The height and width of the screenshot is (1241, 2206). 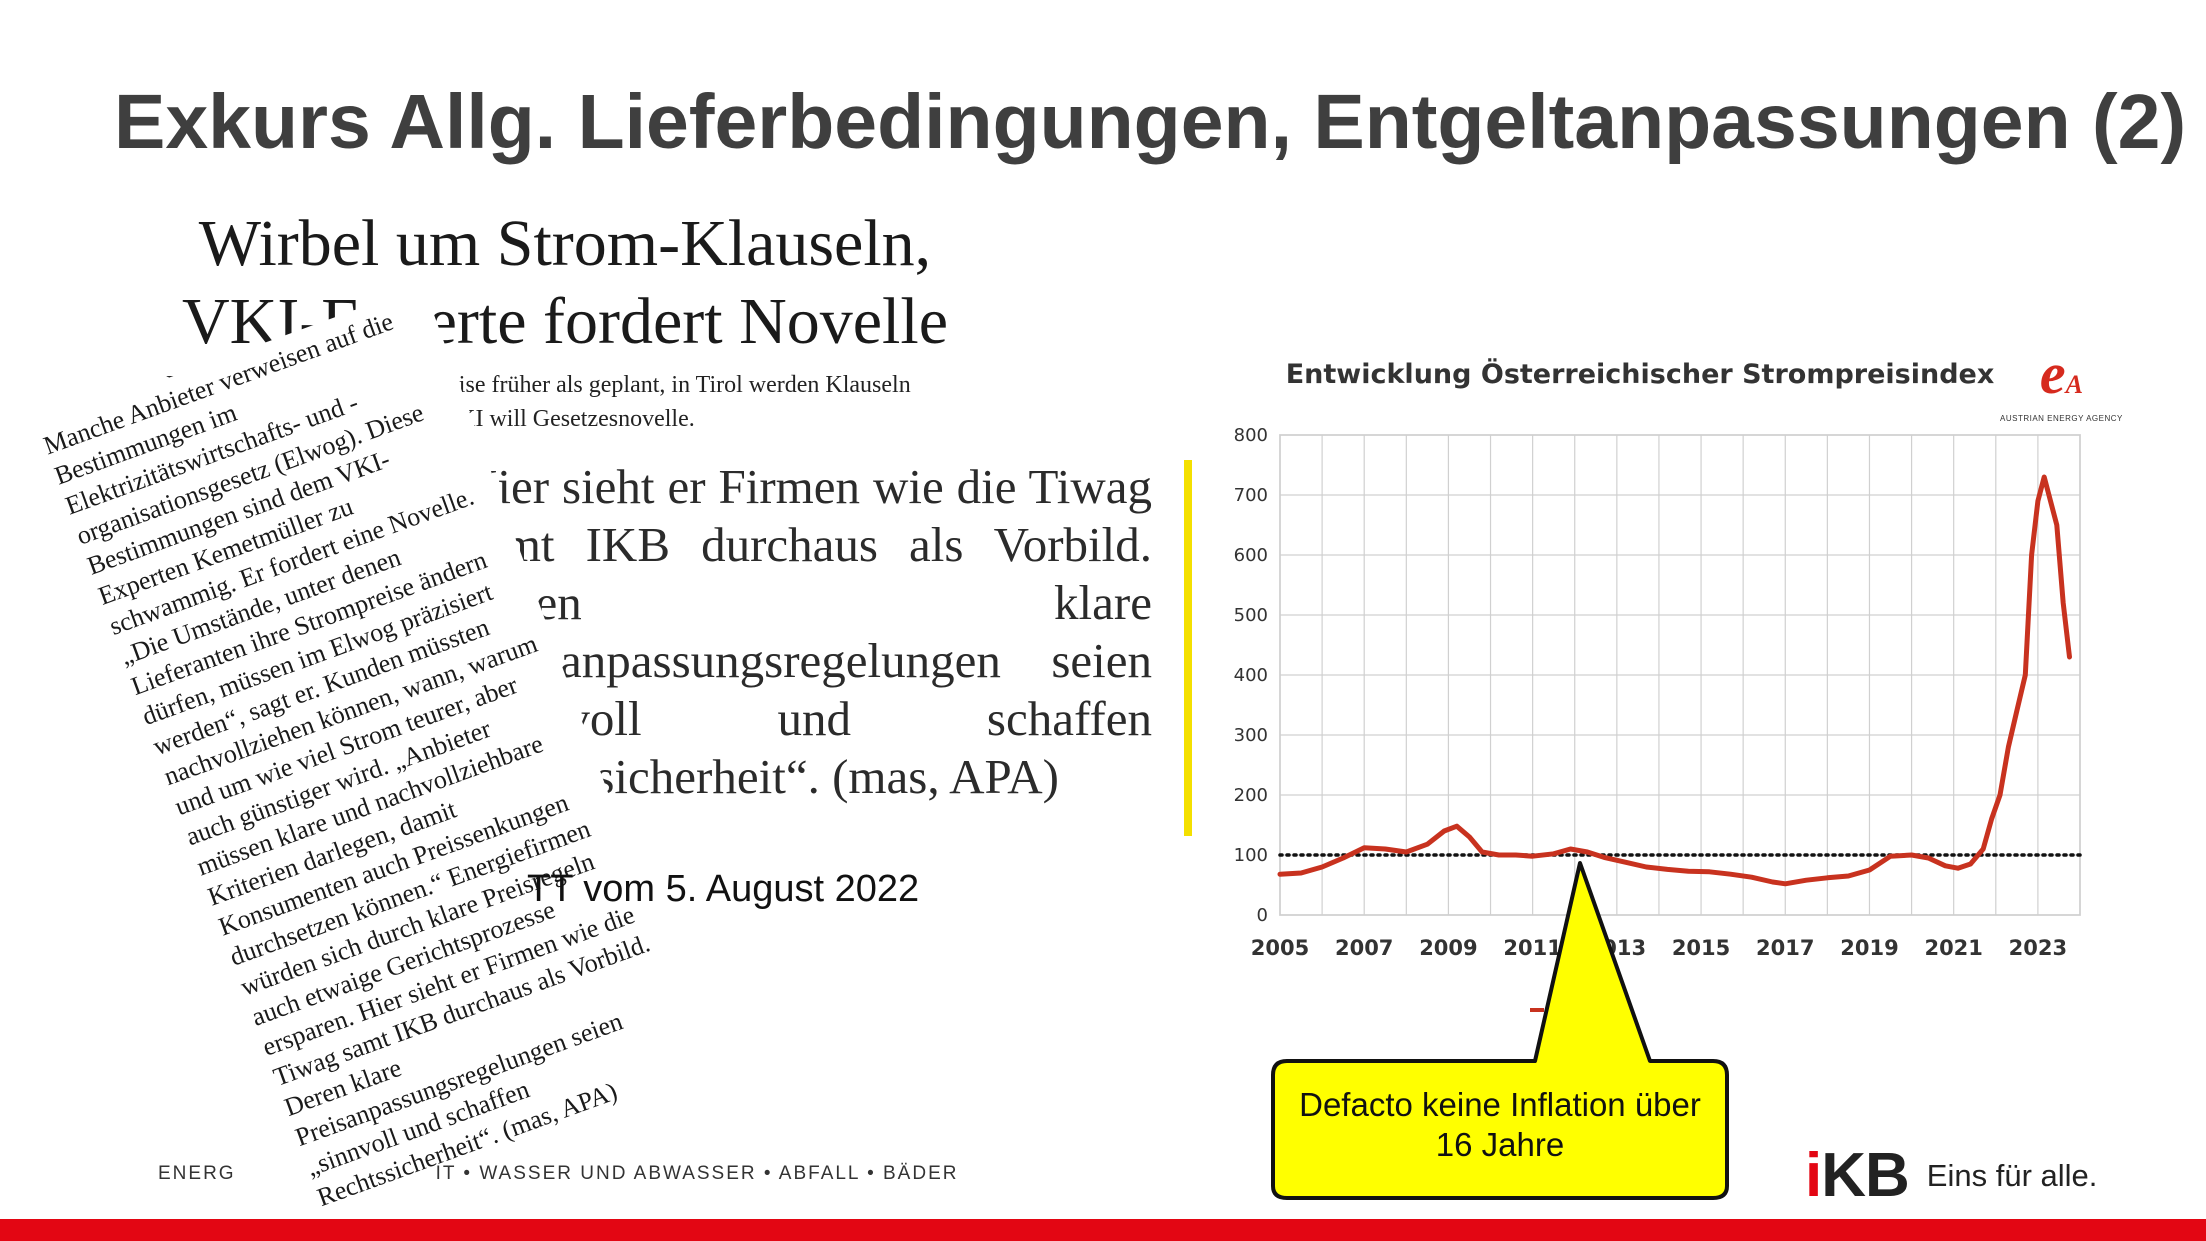 I want to click on logo-kb: KB, so click(x=1865, y=1175).